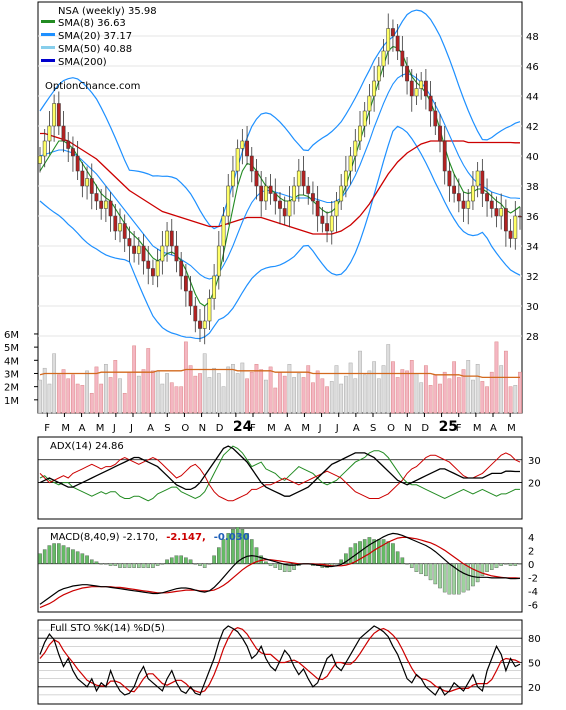 This screenshot has height=710, width=566. What do you see at coordinates (533, 578) in the screenshot?
I see `macd-tick-label: -2` at bounding box center [533, 578].